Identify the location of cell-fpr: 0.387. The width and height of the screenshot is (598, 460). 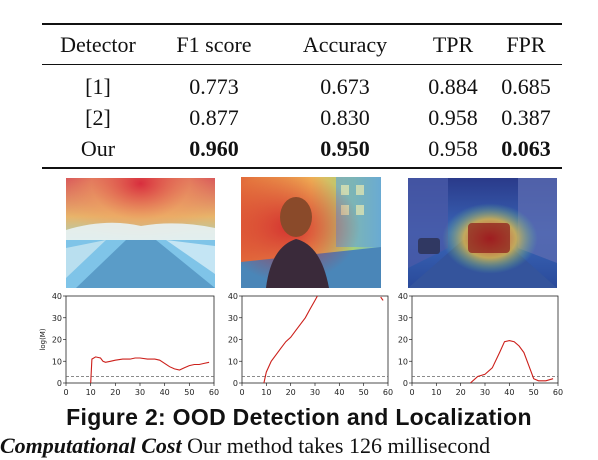
(526, 117).